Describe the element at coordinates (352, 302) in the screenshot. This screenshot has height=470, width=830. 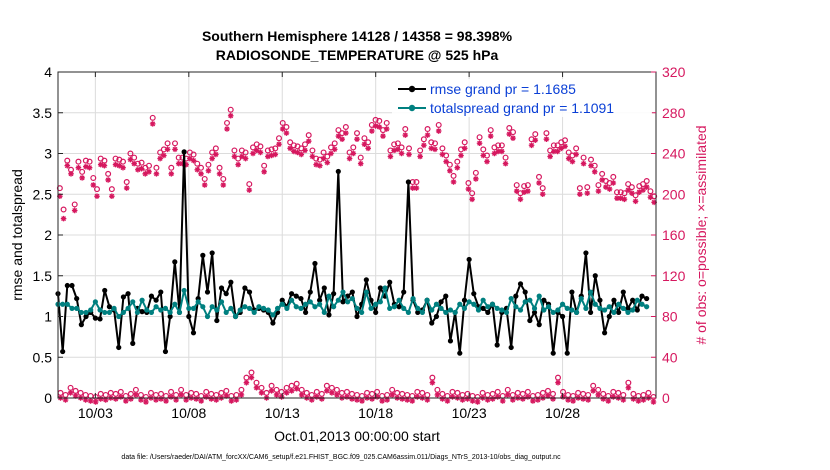
I see `totalspread-series` at that location.